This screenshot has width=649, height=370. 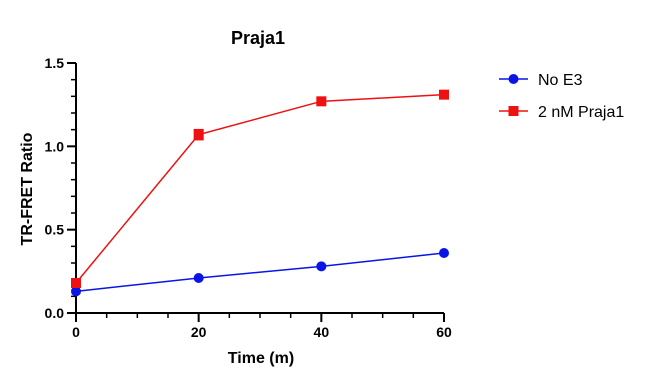 What do you see at coordinates (260, 272) in the screenshot?
I see `series-line` at bounding box center [260, 272].